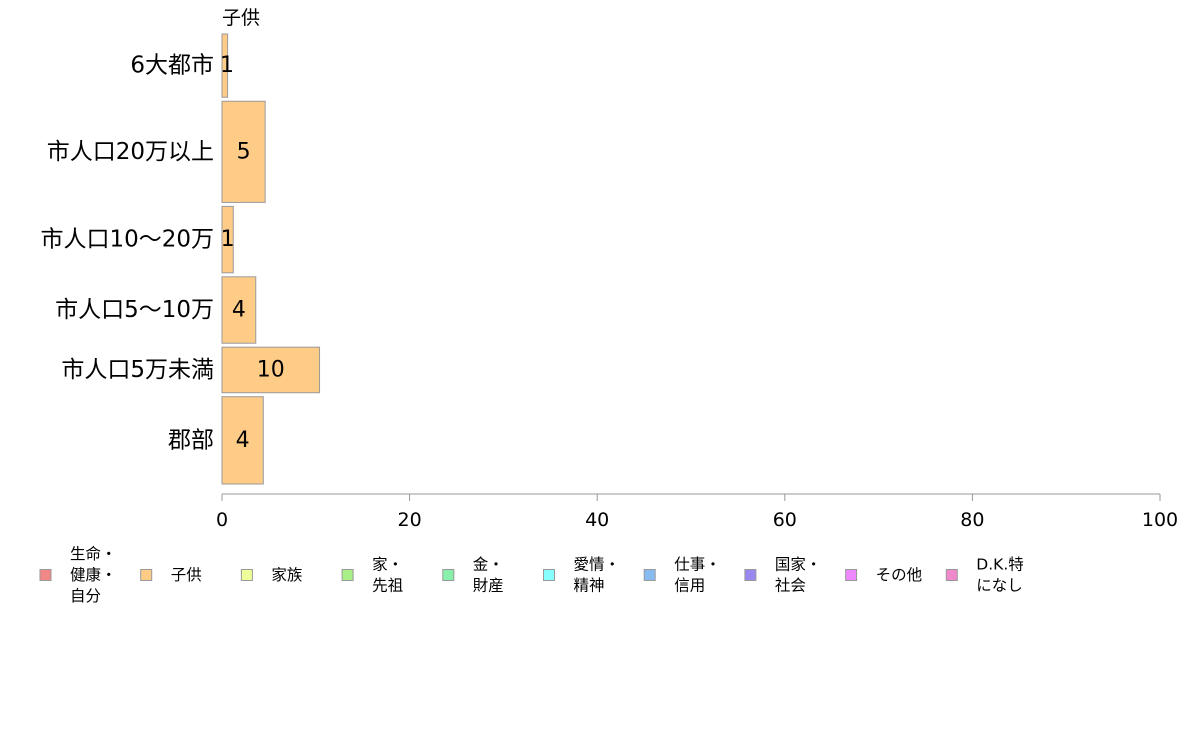  I want to click on legend-label: 愛情・, so click(597, 565).